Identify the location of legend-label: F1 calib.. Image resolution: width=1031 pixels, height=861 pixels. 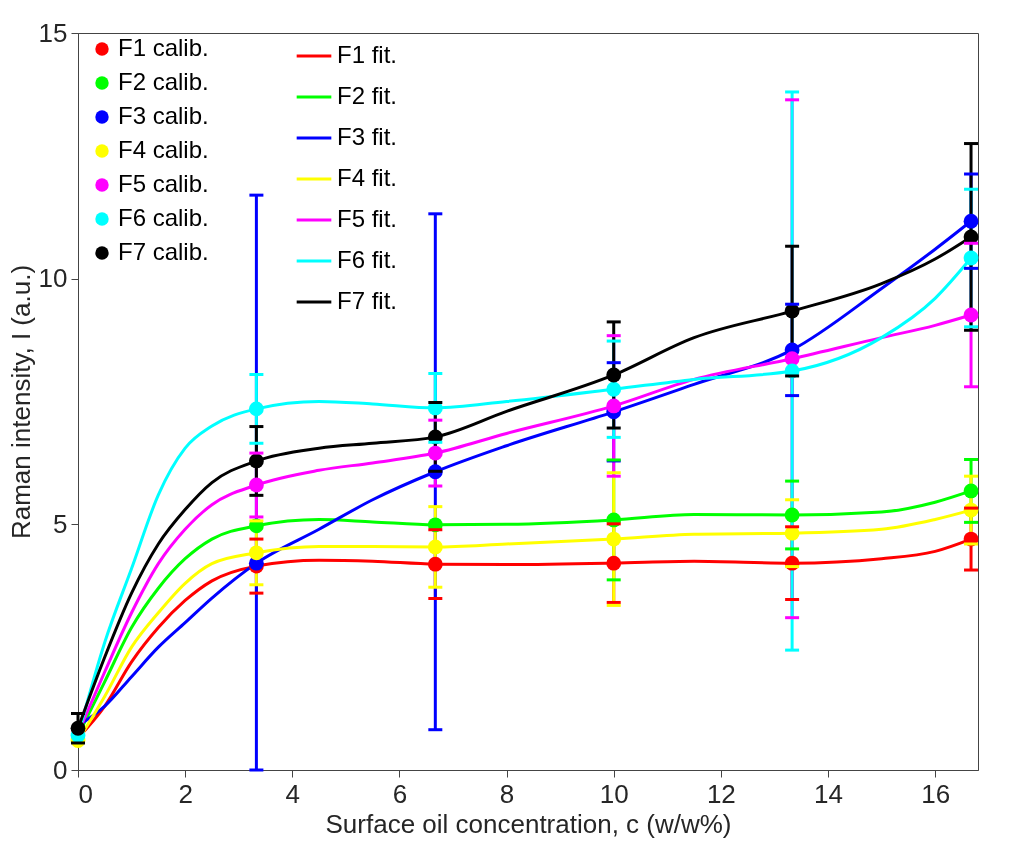
(163, 47).